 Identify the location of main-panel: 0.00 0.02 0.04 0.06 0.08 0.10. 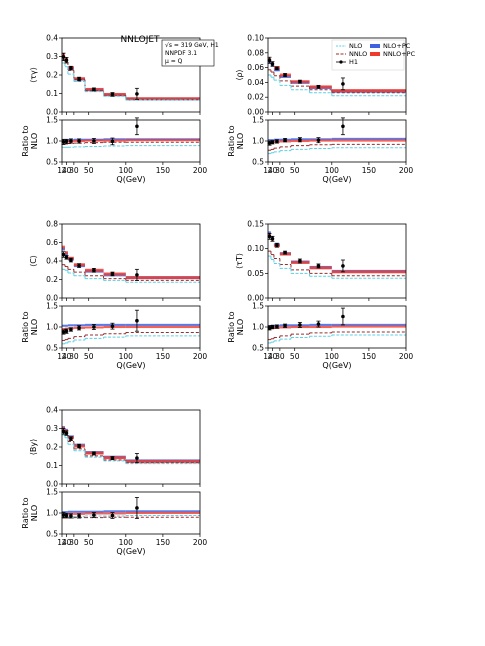
(327, 75).